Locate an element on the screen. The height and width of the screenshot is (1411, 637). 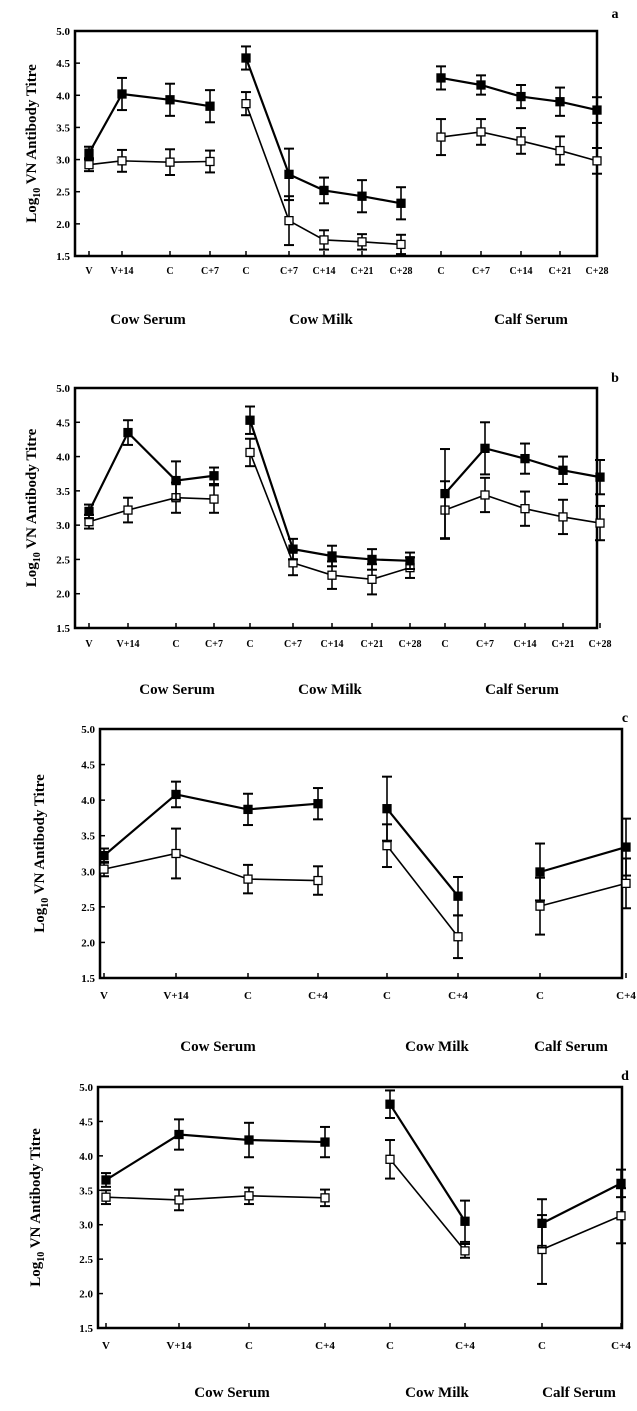
group-label: Calf Serum is located at coordinates (531, 320).